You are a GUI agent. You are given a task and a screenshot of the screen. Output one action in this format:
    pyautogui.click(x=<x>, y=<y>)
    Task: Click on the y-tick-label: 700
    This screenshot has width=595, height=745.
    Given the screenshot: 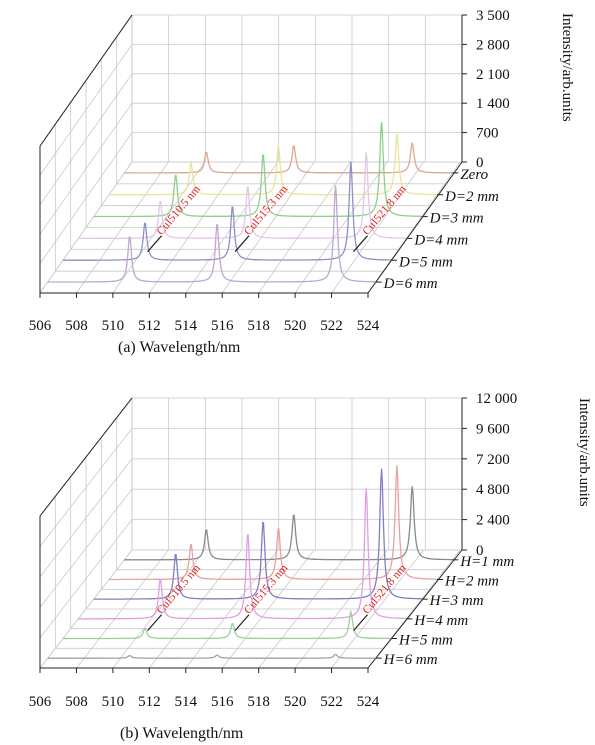 What is the action you would take?
    pyautogui.click(x=487, y=134)
    